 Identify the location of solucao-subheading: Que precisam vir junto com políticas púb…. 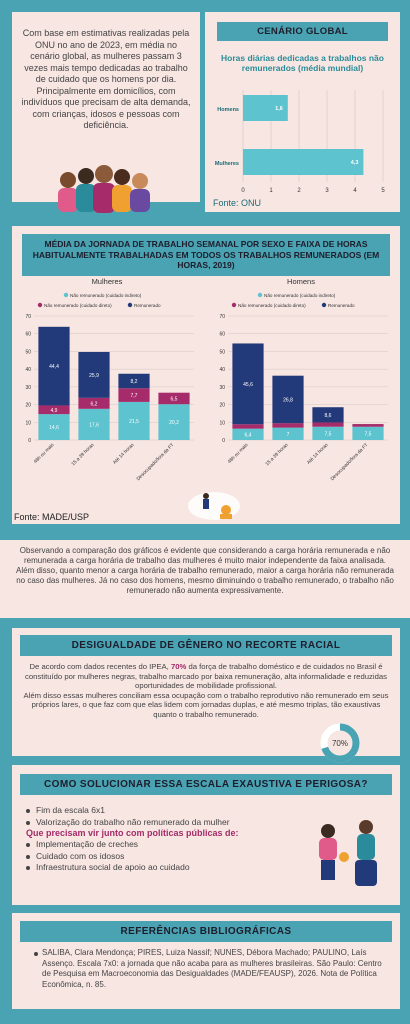
(132, 833).